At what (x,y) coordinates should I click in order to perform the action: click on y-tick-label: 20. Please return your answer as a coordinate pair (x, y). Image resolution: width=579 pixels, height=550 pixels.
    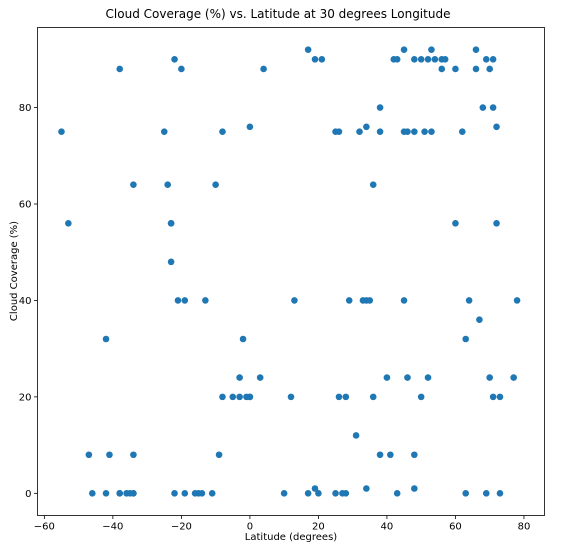
    Looking at the image, I should click on (25, 397).